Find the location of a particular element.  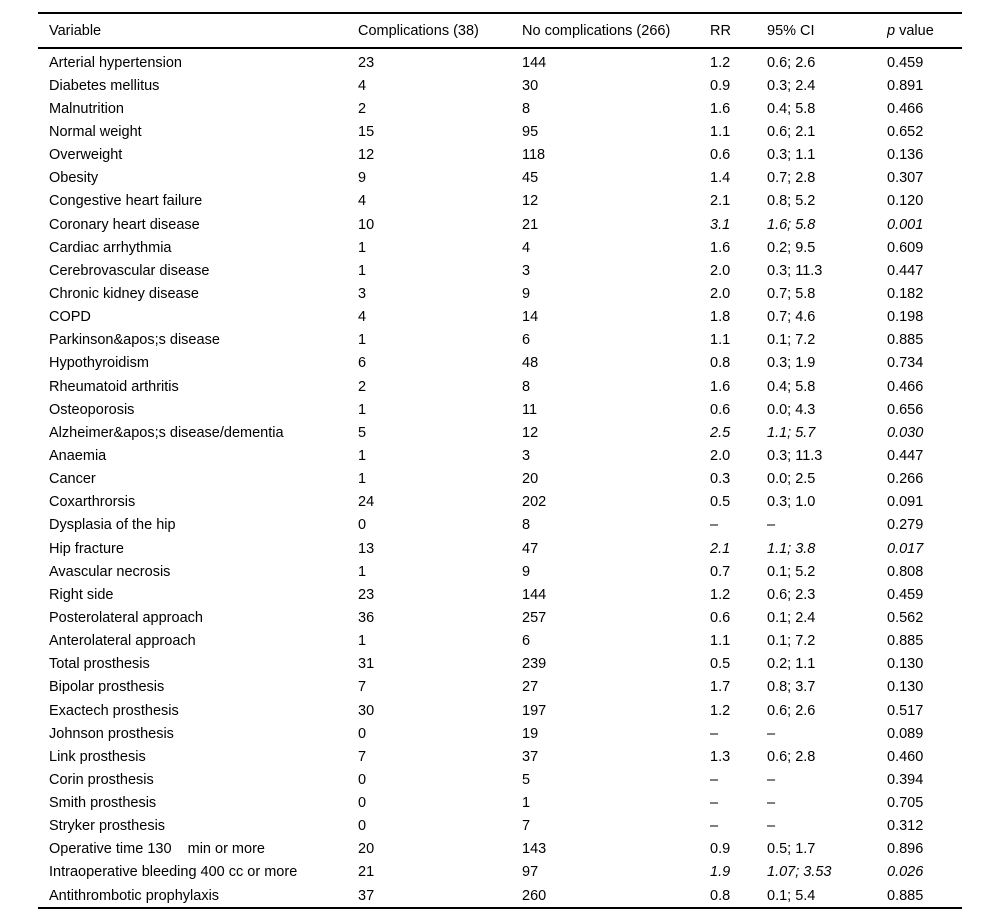

cell-complications: 15 is located at coordinates (366, 131).